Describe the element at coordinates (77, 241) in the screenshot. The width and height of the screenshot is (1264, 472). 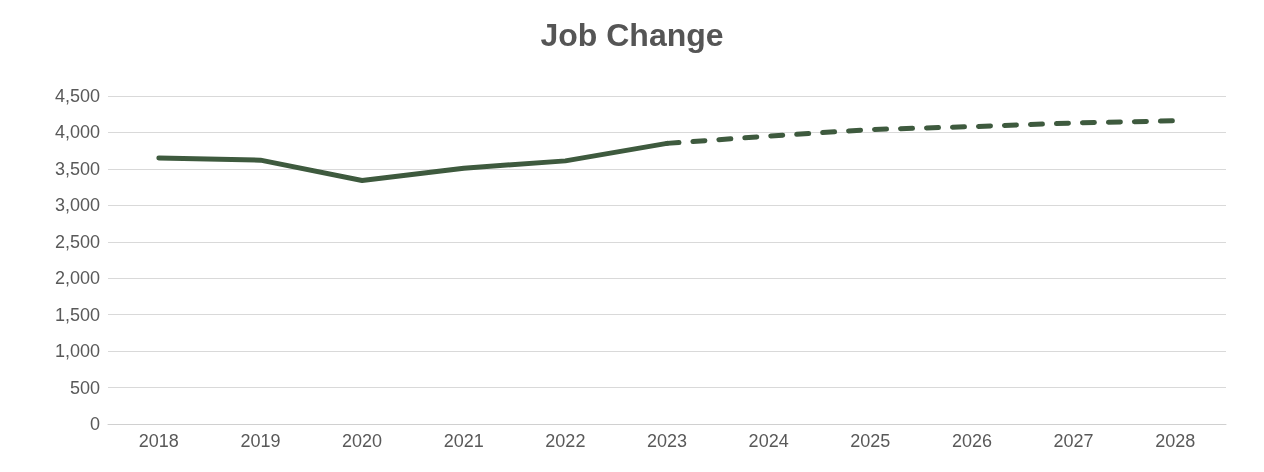
I see `y-tick-label: 2,500` at that location.